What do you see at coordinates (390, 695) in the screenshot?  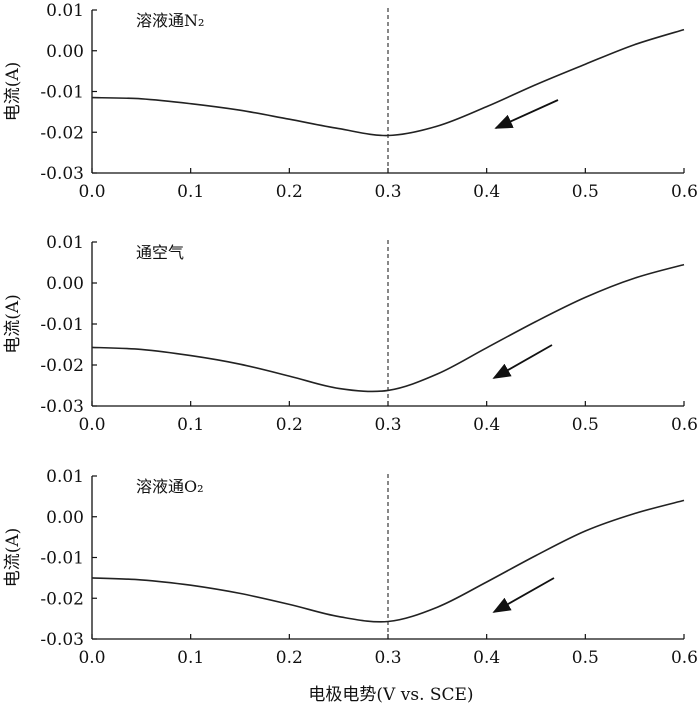 I see `x-axis-label: 电极电势(V vs. SCE)` at bounding box center [390, 695].